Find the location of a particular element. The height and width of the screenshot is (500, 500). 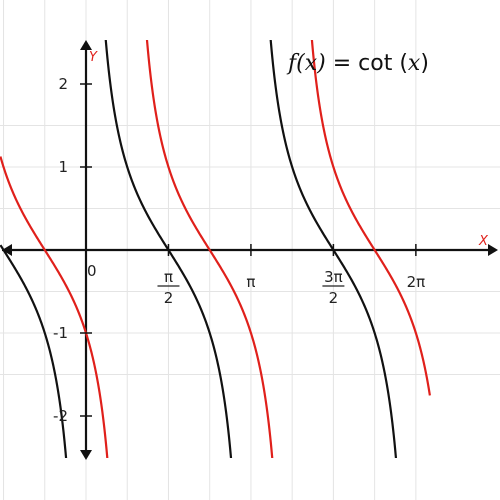

title-func: f(x) is located at coordinates (306, 63).